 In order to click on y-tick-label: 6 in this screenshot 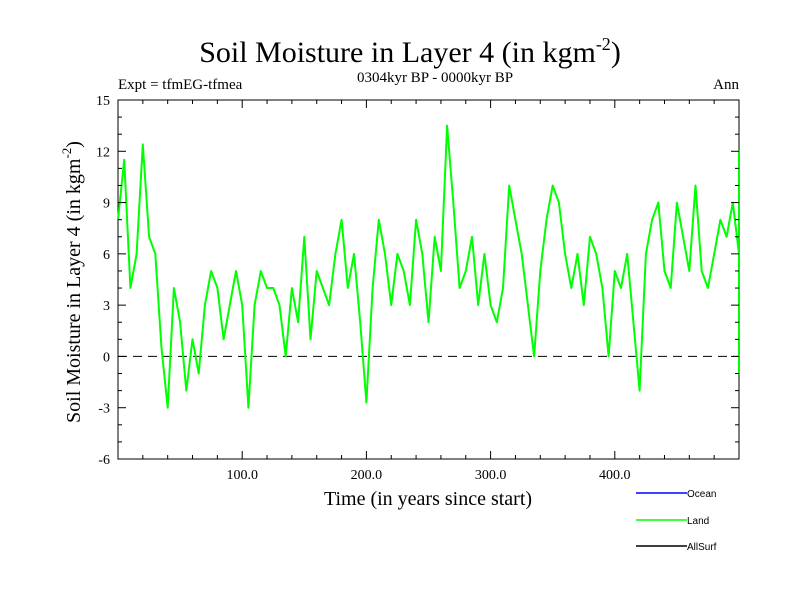, I will do `click(106, 255)`.